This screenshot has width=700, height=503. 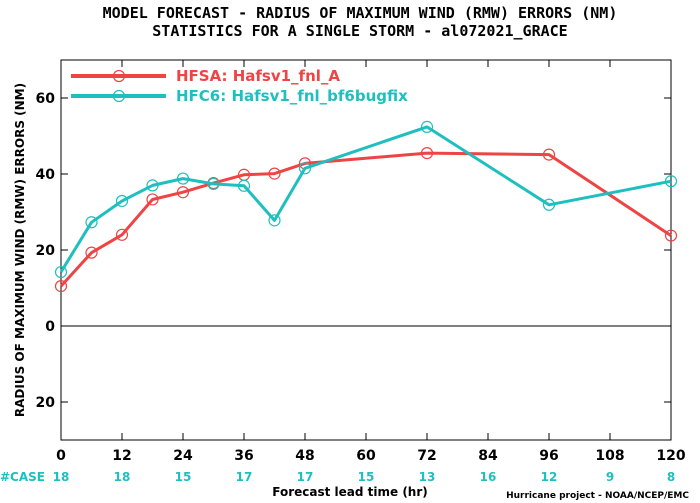 What do you see at coordinates (671, 477) in the screenshot?
I see `case-count: 8` at bounding box center [671, 477].